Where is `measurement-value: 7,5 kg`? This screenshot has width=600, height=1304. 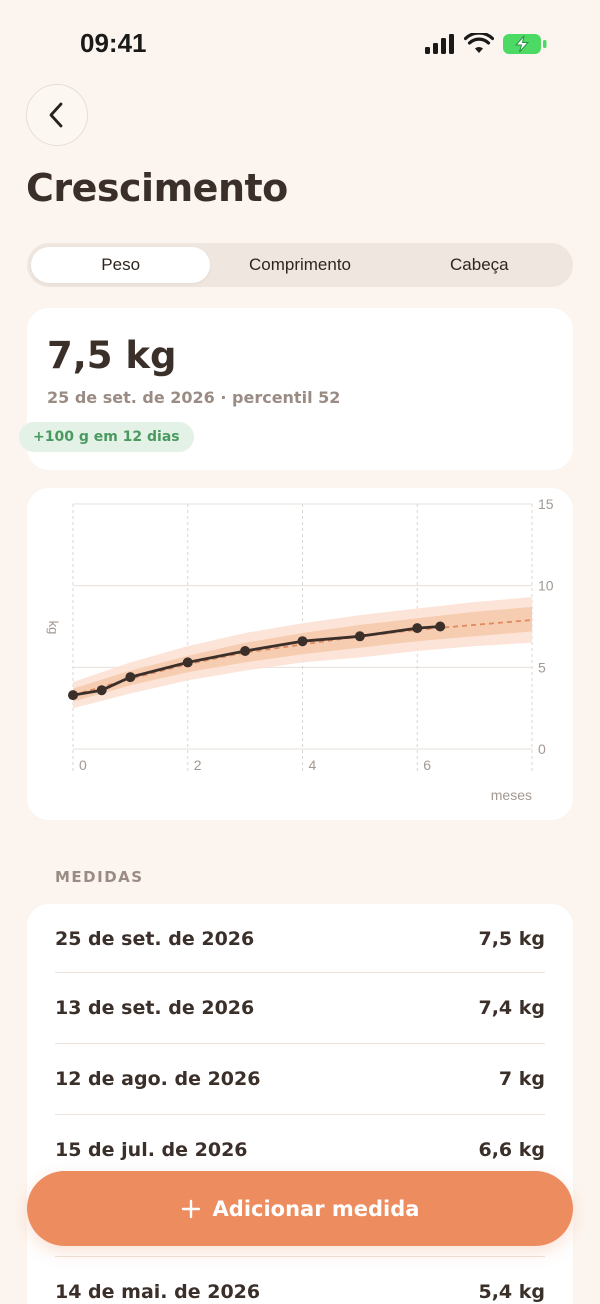 measurement-value: 7,5 kg is located at coordinates (511, 939).